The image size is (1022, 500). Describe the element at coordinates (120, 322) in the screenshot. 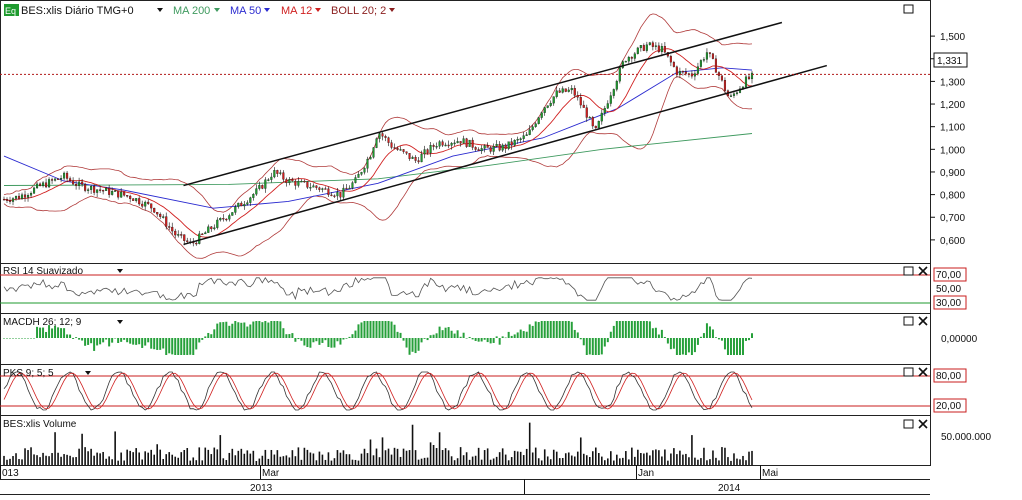

I see `macd-dropdown-icon` at that location.